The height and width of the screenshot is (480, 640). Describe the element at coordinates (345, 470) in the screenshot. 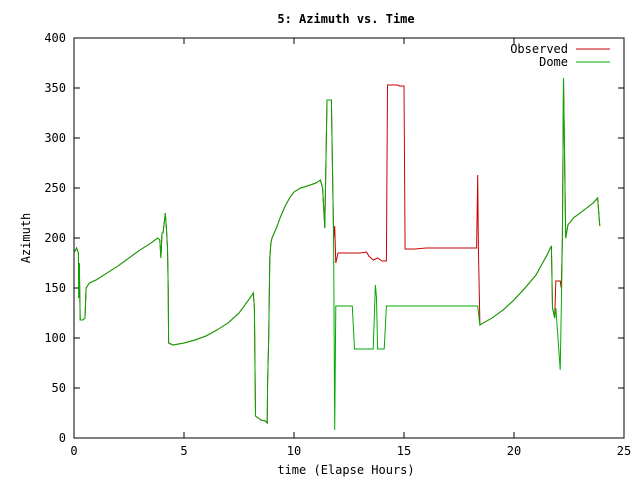

I see `x-axis-label: time (Elapse Hours)` at that location.